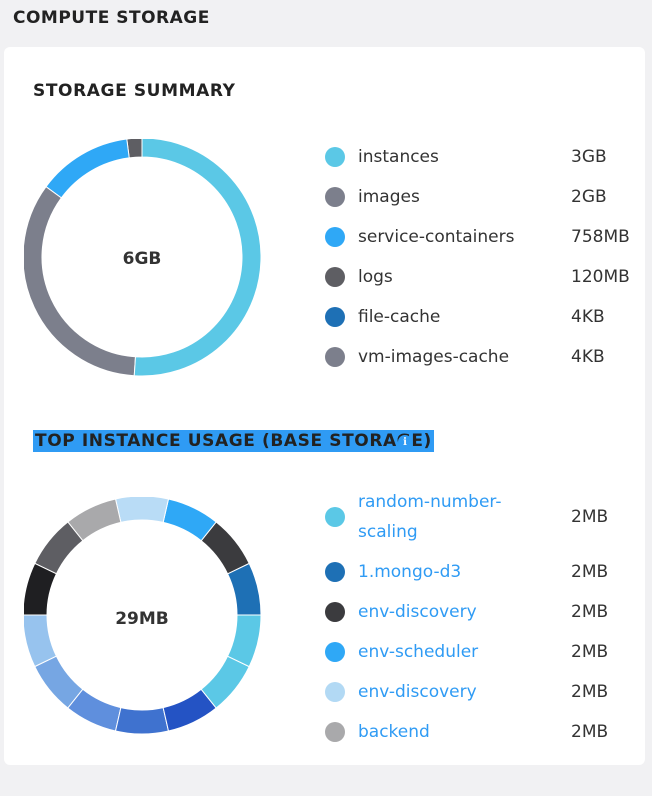  I want to click on legend-value: 120MB, so click(600, 277).